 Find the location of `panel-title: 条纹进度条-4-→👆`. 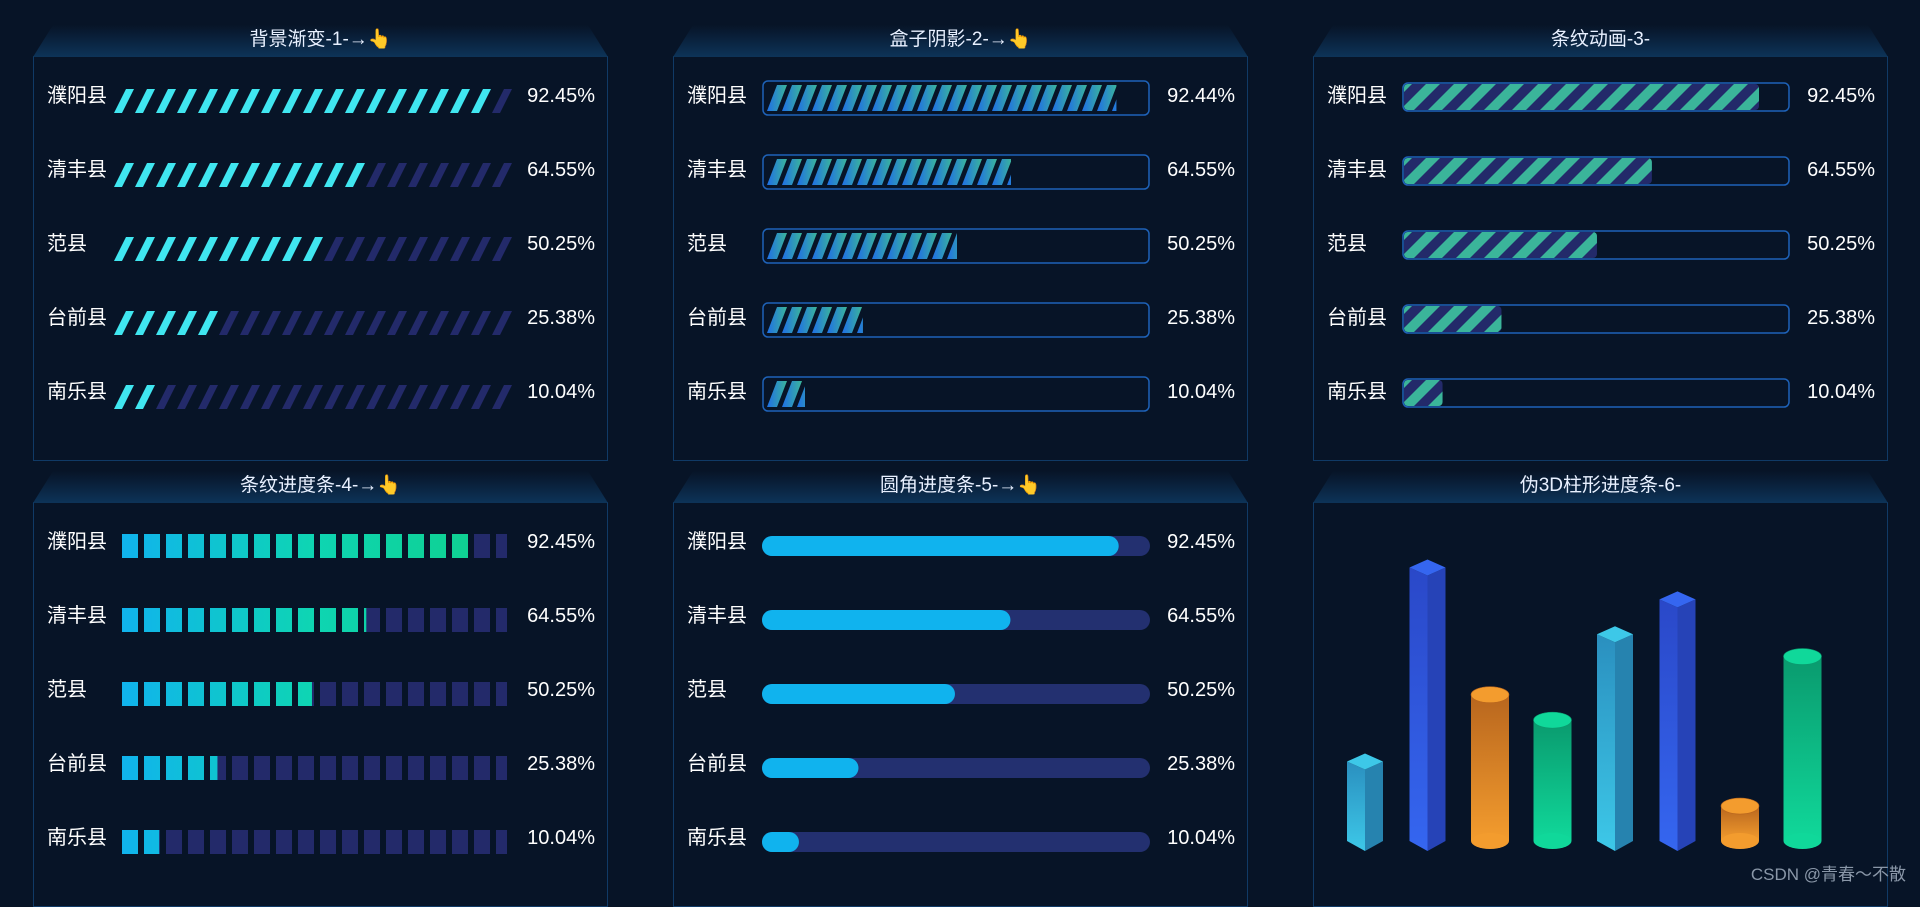

panel-title: 条纹进度条-4-→👆 is located at coordinates (320, 485).